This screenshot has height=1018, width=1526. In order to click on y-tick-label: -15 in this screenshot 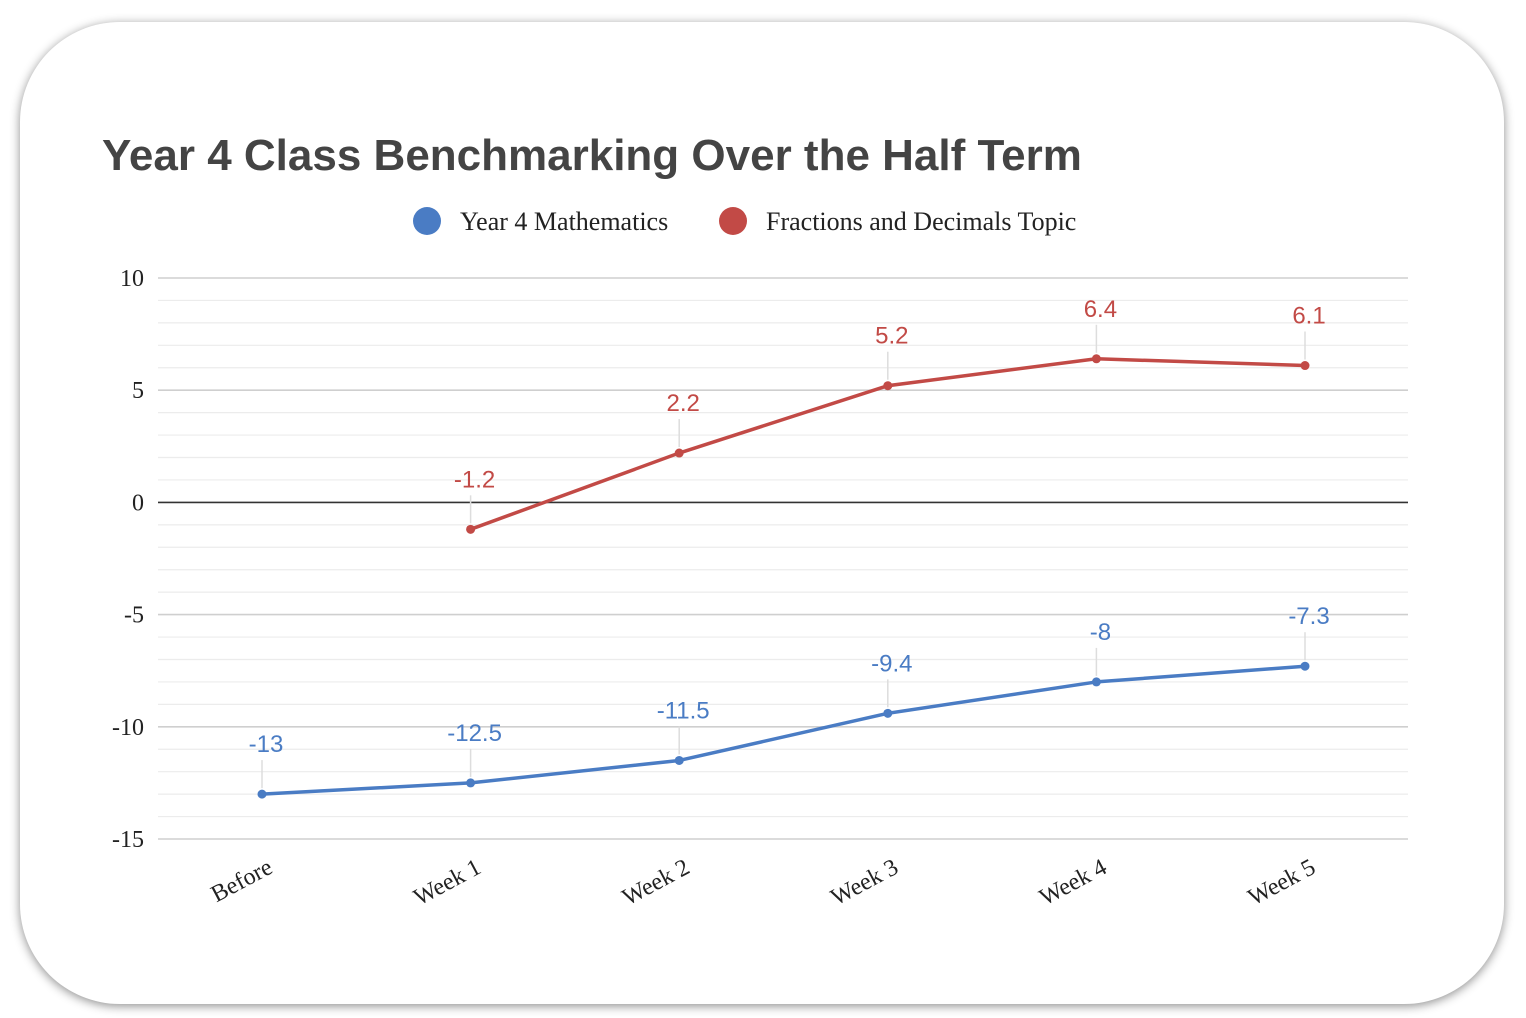, I will do `click(128, 840)`.